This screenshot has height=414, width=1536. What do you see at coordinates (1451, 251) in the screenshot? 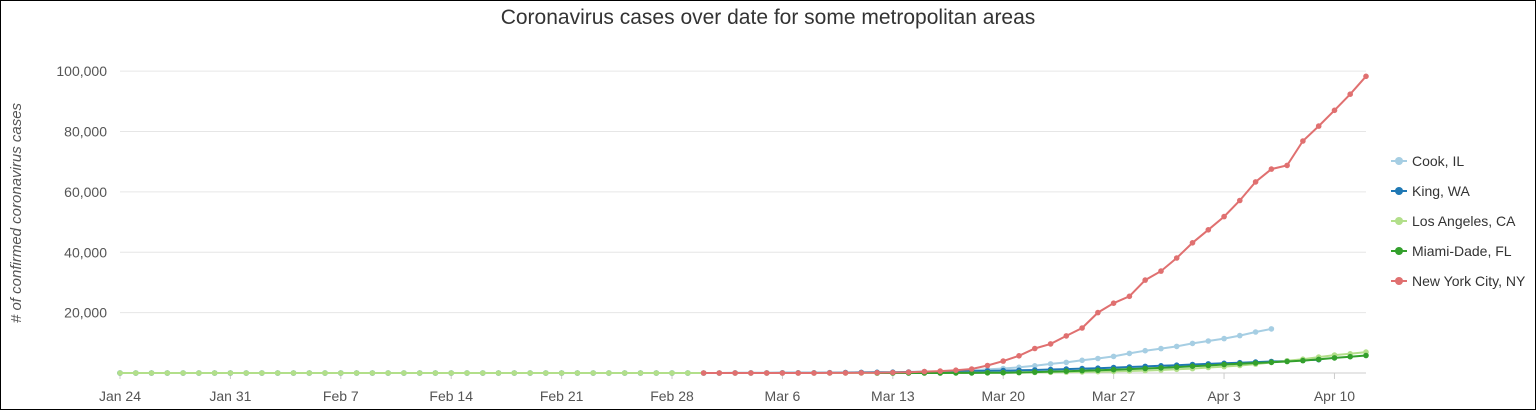
I see `legend-item: Miami-Dade, FL` at bounding box center [1451, 251].